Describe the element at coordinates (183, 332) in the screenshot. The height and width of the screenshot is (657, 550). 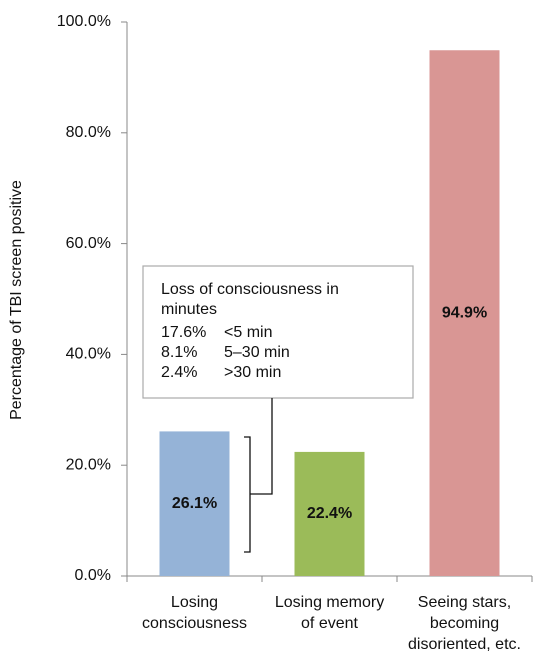
I see `annotation-value: 17.6%` at that location.